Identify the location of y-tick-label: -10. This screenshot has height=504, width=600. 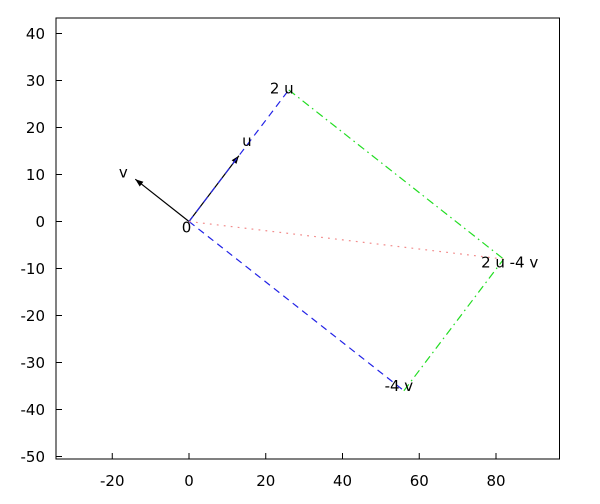
(33, 269).